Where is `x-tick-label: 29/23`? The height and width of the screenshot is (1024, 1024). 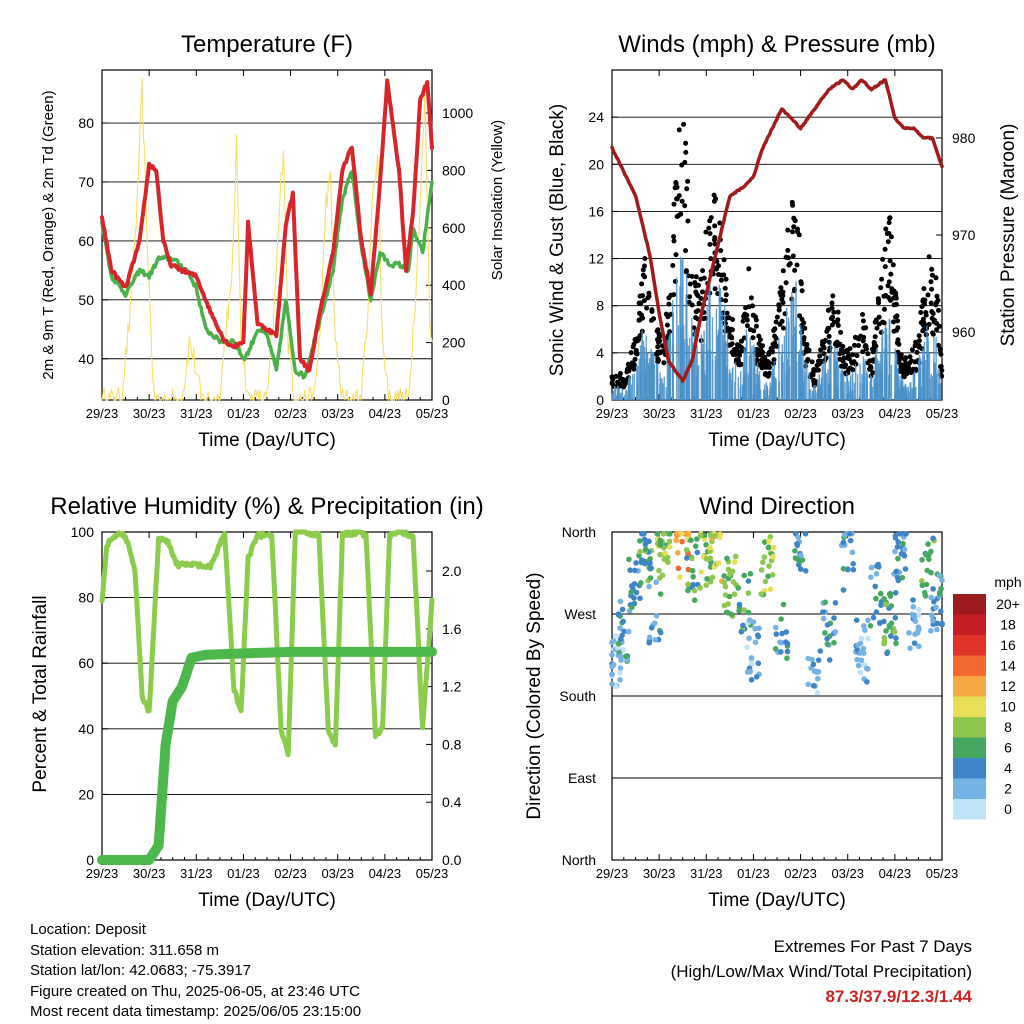 x-tick-label: 29/23 is located at coordinates (102, 413).